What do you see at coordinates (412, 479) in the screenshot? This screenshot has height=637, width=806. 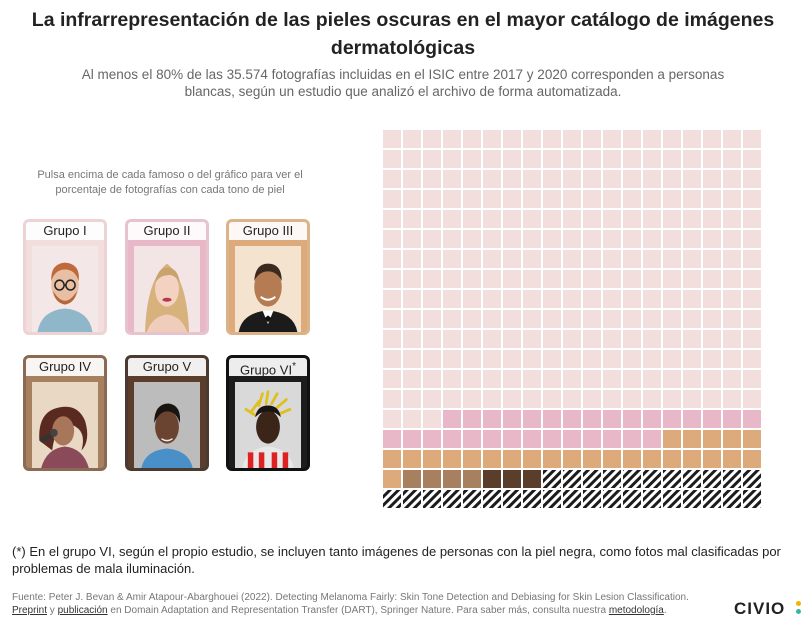 I see `waffle-cell-grupo-iv` at bounding box center [412, 479].